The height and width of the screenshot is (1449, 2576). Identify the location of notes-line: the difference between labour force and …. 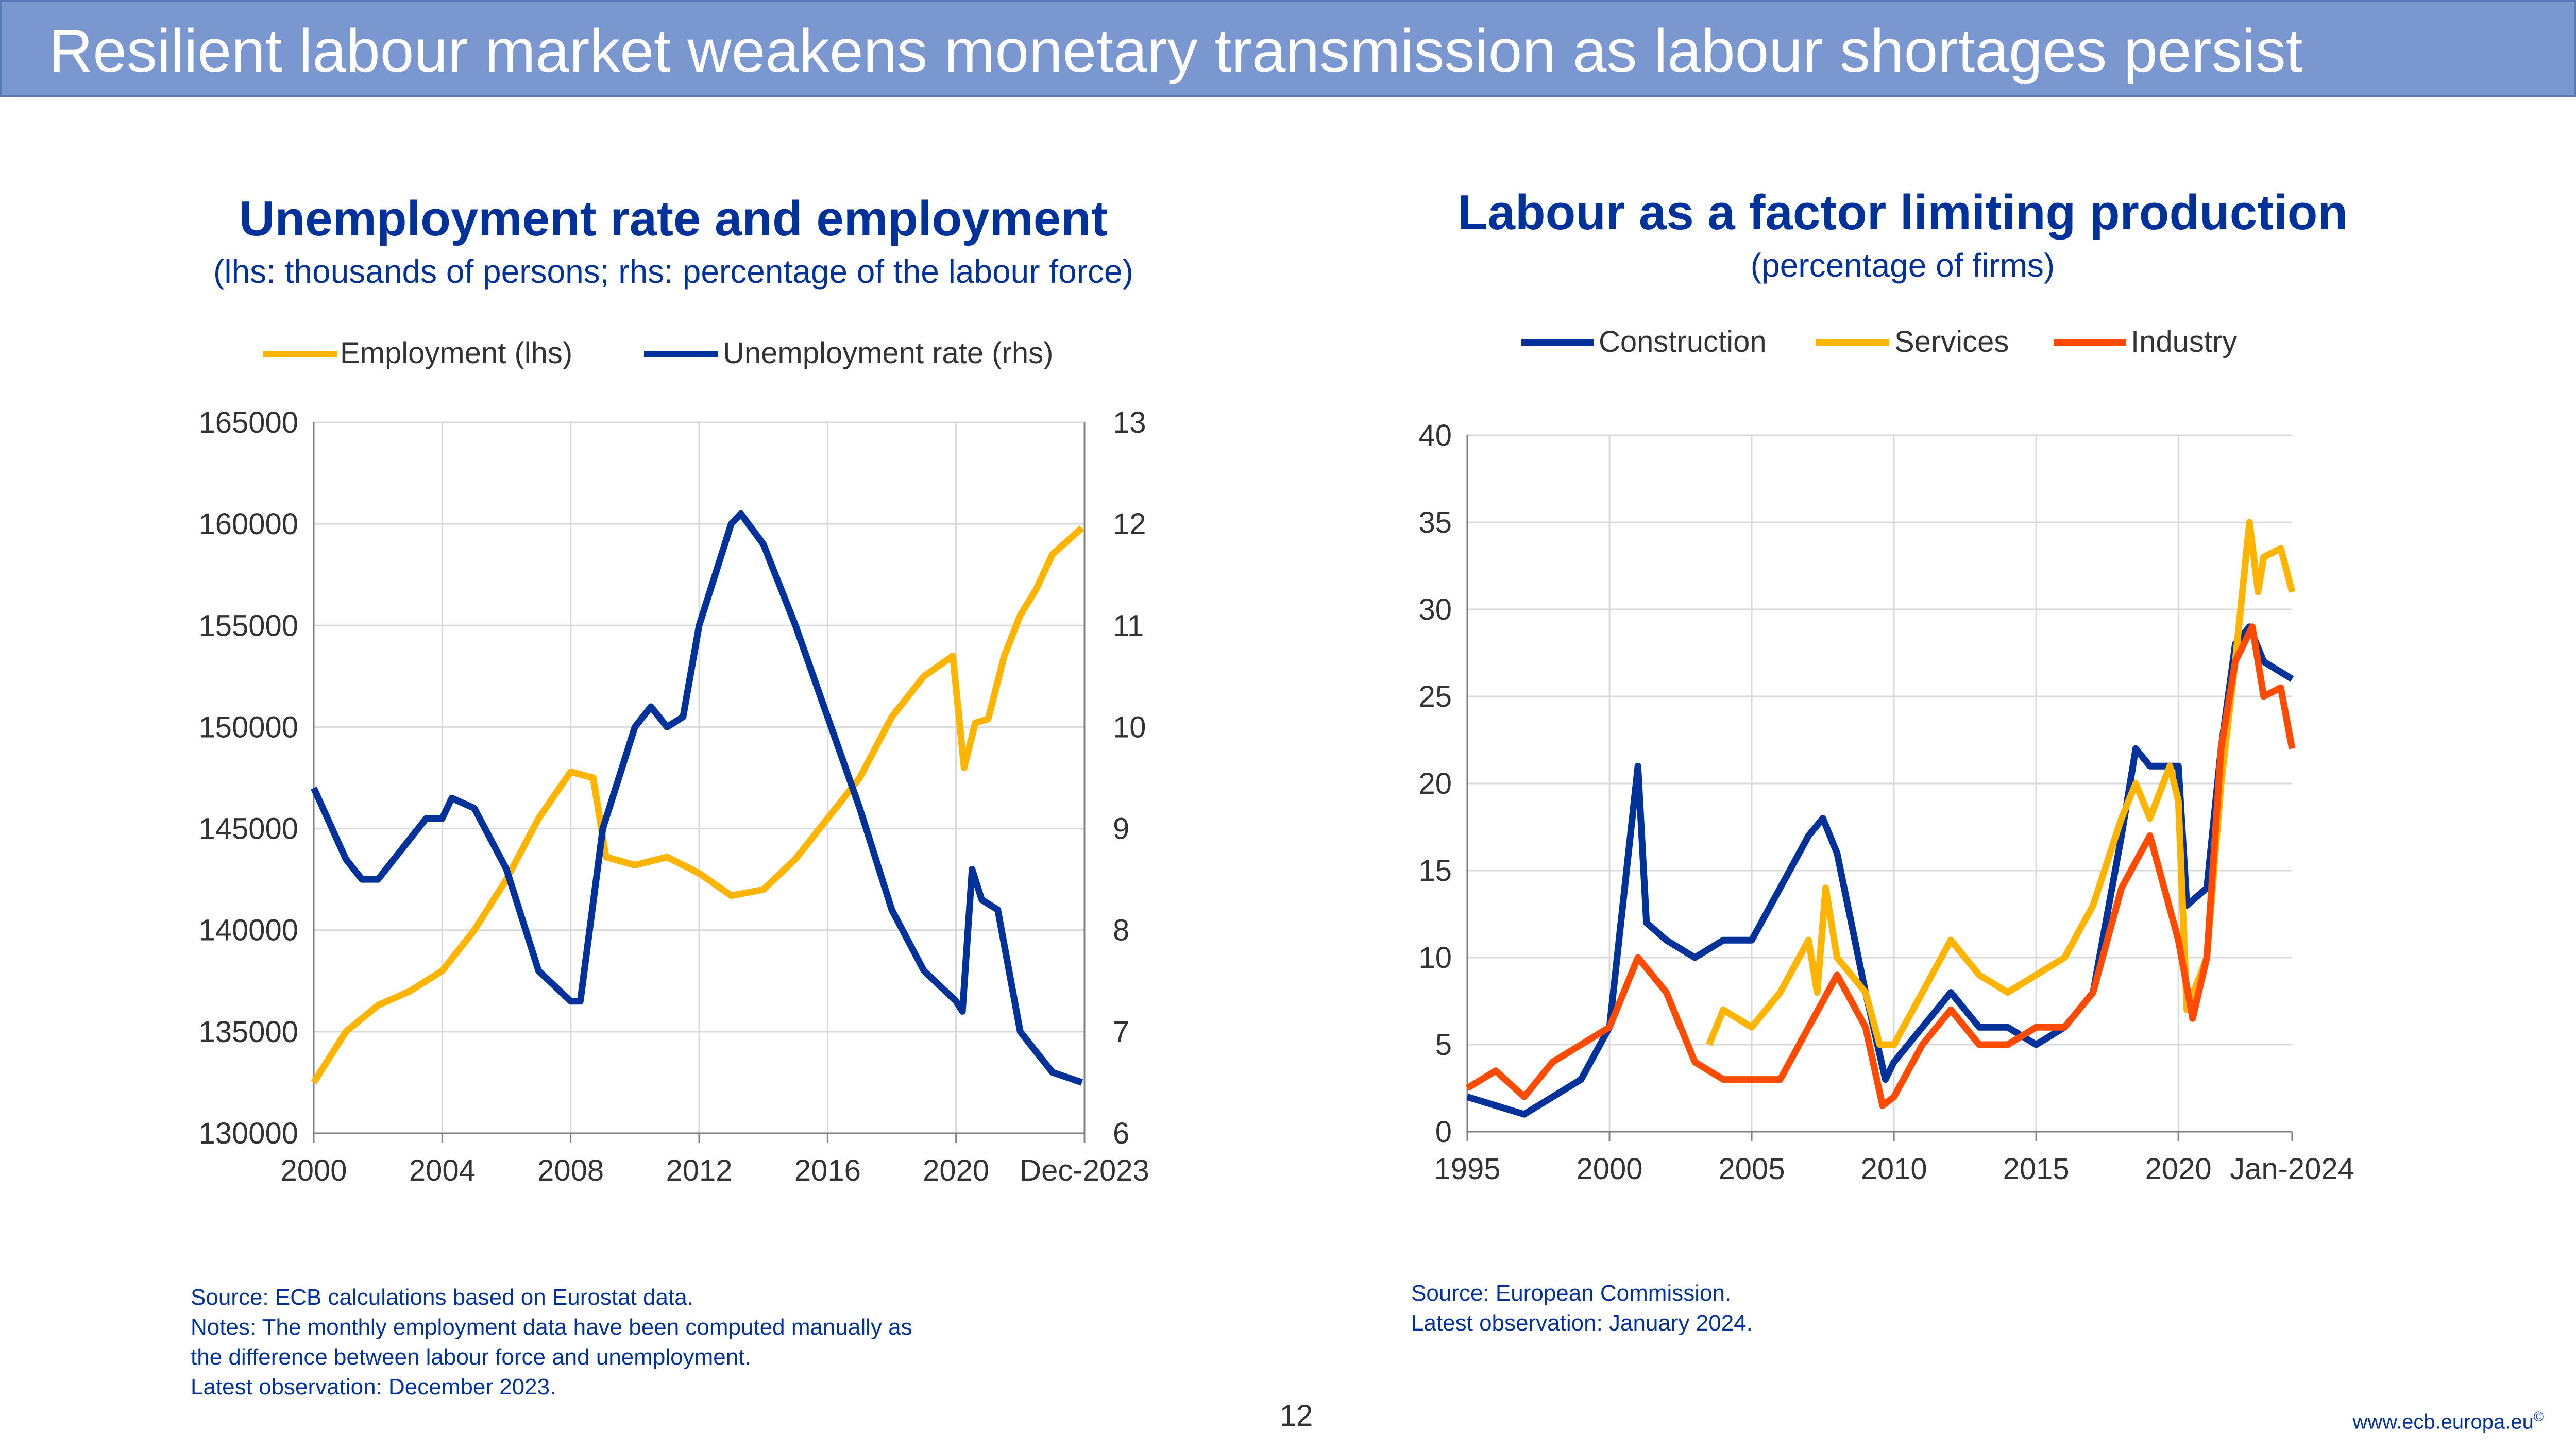
(471, 1357).